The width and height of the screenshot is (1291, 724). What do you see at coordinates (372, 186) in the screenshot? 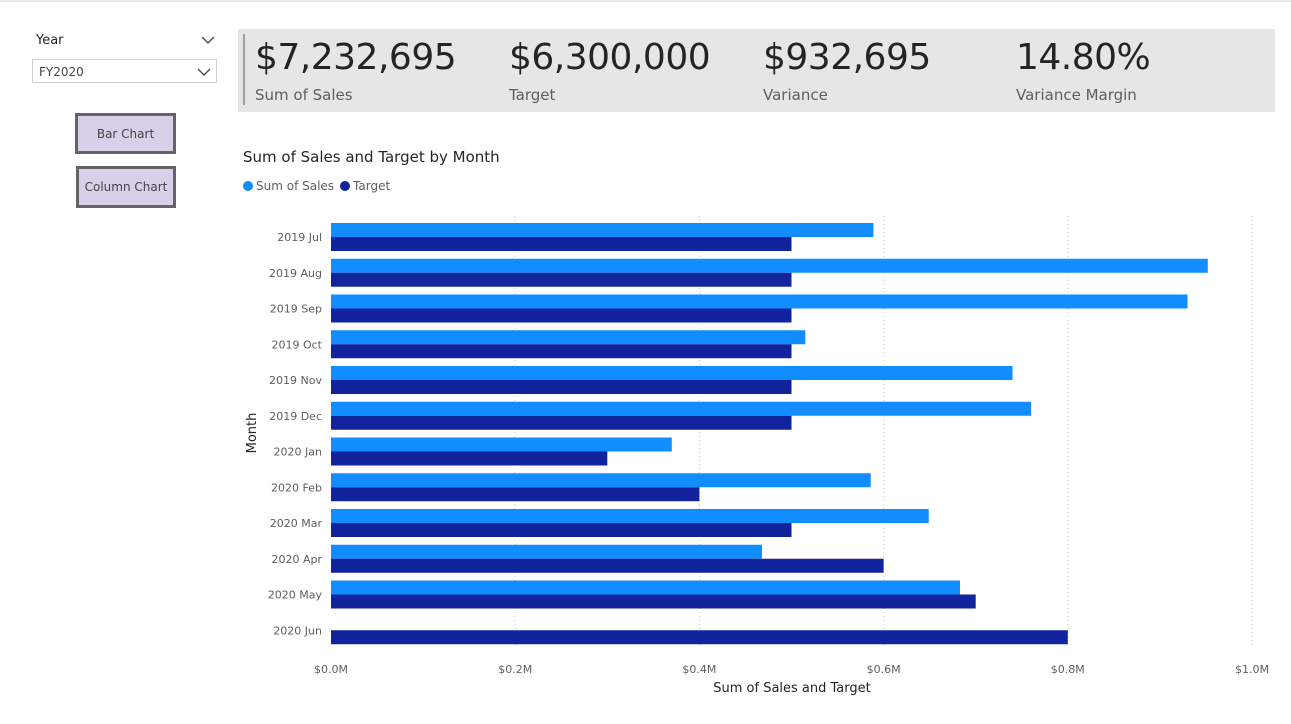
I see `legend-label-target: Target` at bounding box center [372, 186].